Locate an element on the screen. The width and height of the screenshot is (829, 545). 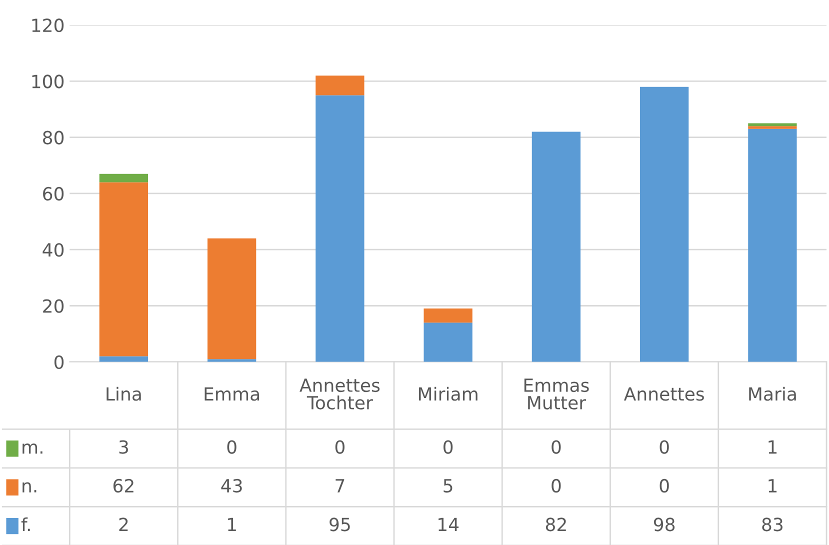
data-label: 7 is located at coordinates (340, 485).